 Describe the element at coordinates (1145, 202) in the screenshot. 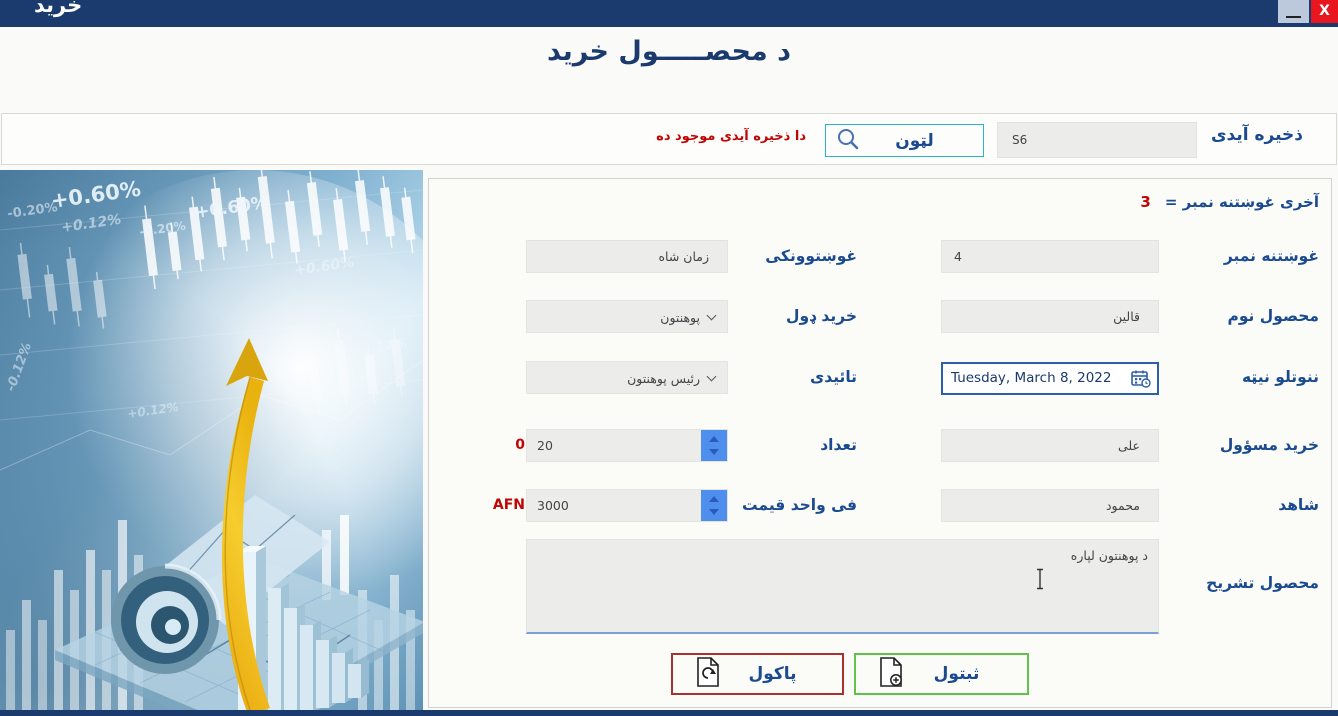

I see `last-request-value: 3` at that location.